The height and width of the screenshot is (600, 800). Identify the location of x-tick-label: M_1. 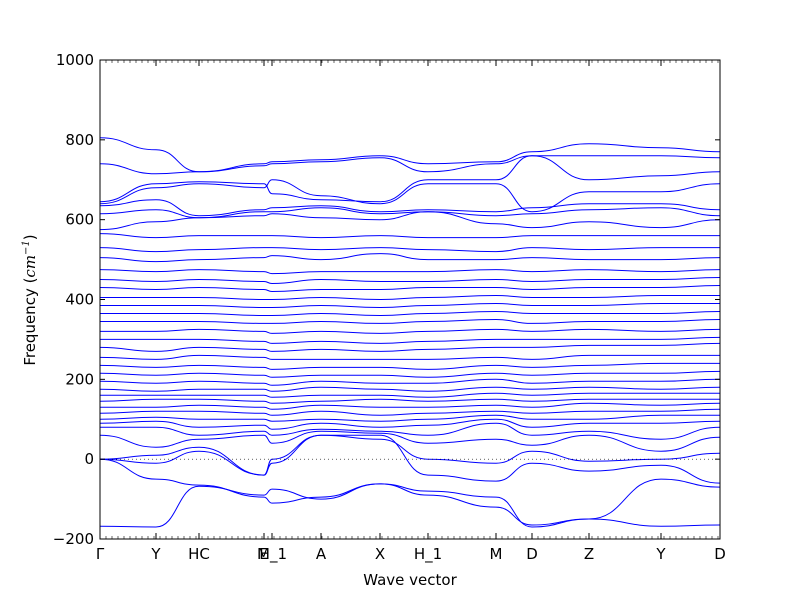
(272, 554).